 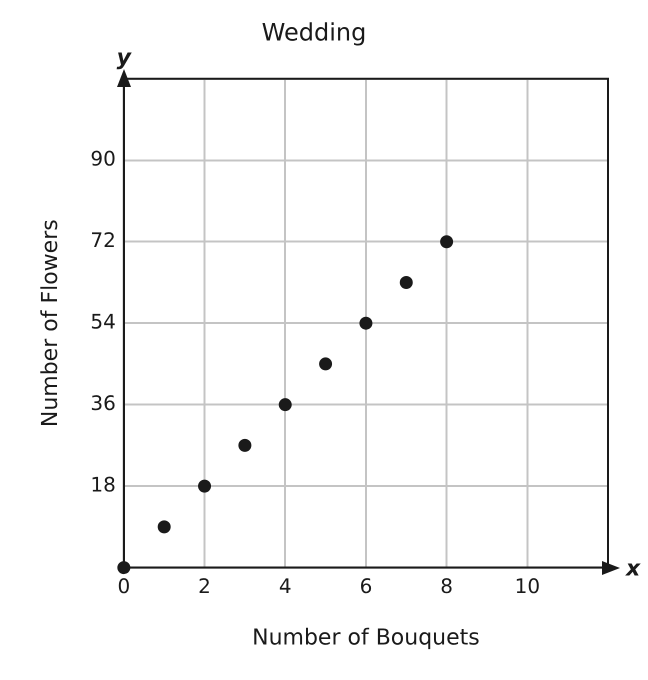 I want to click on y-axis-title: Number of Flowers, so click(x=50, y=323).